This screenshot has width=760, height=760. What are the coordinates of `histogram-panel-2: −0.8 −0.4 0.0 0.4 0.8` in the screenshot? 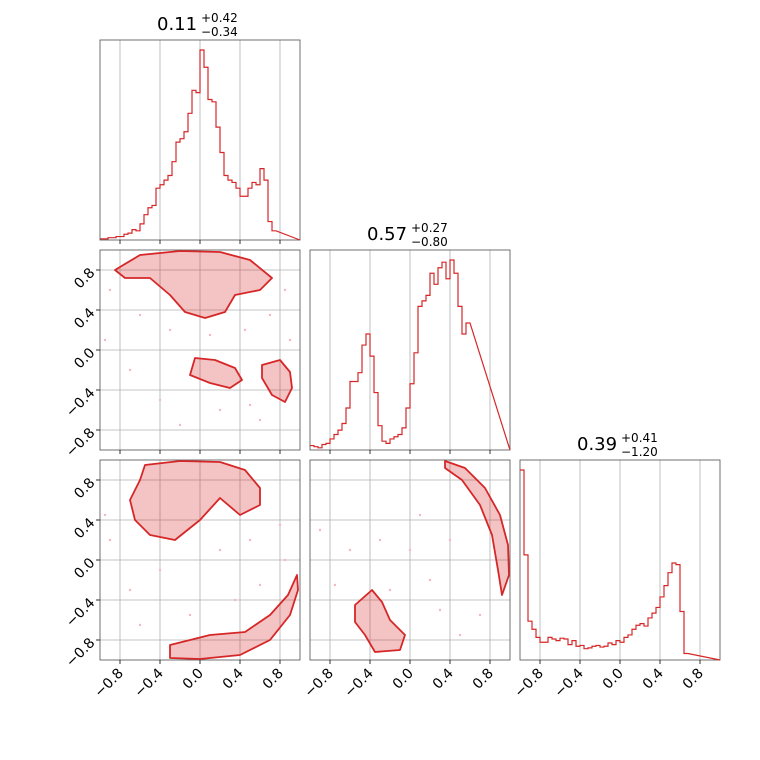 It's located at (616, 580).